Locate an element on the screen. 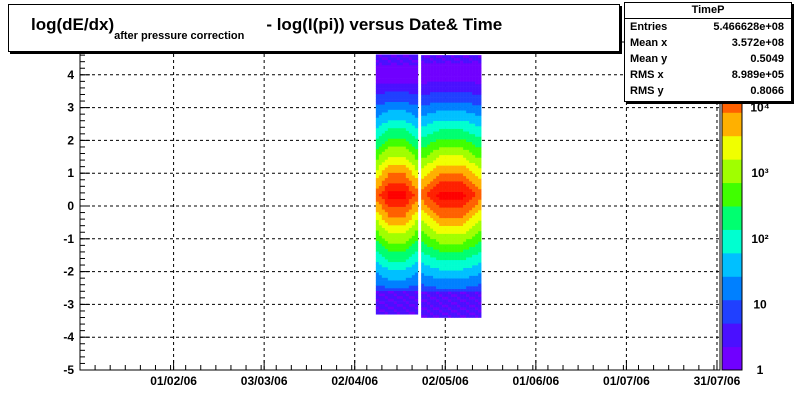  x-tick-label: 01/02/06 is located at coordinates (173, 381).